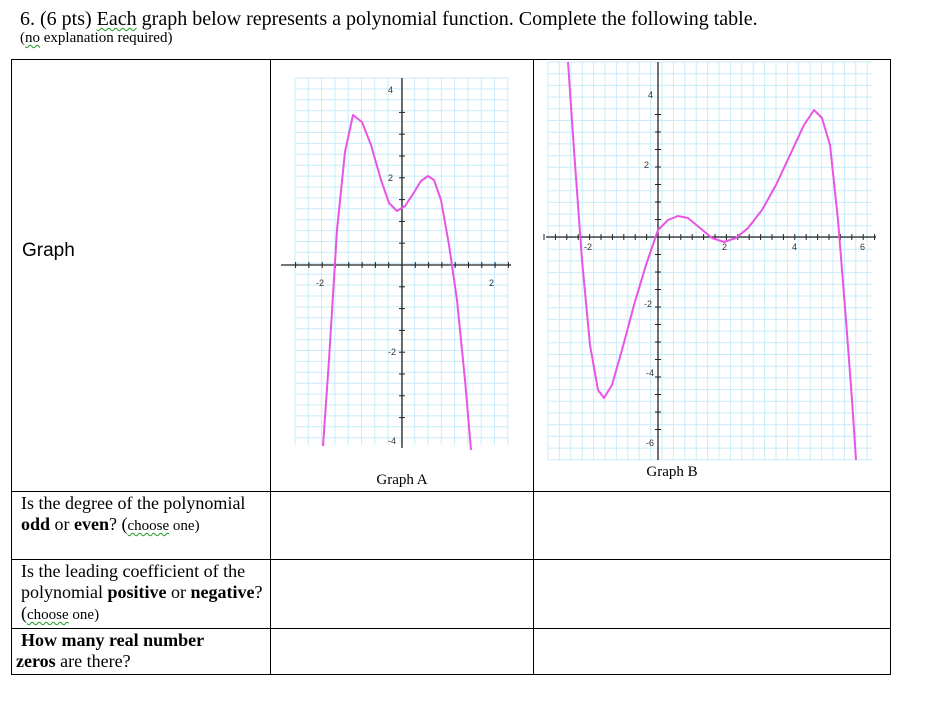 The width and height of the screenshot is (934, 710). I want to click on title-spellcheck-word: Each, so click(116, 19).